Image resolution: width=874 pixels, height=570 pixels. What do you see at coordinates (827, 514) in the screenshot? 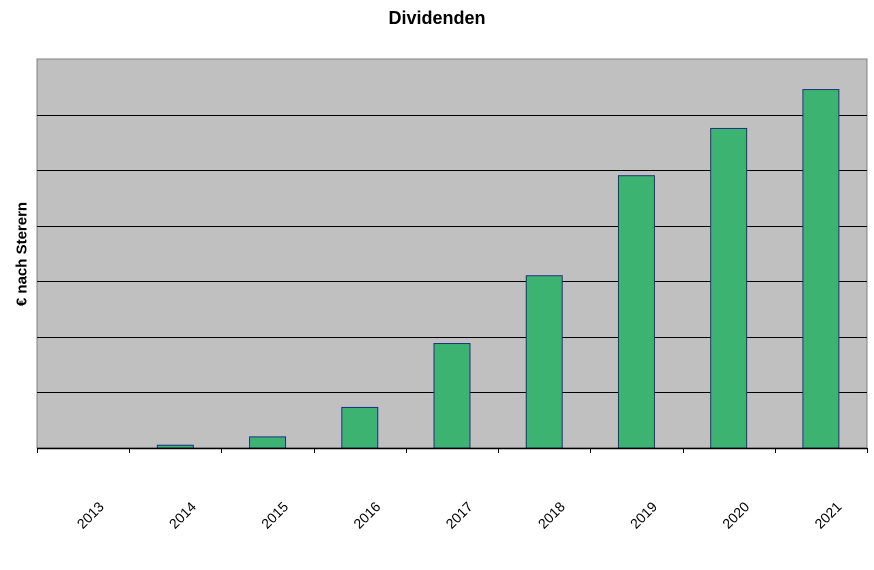
I see `x-tick-label-2021: 2021` at bounding box center [827, 514].